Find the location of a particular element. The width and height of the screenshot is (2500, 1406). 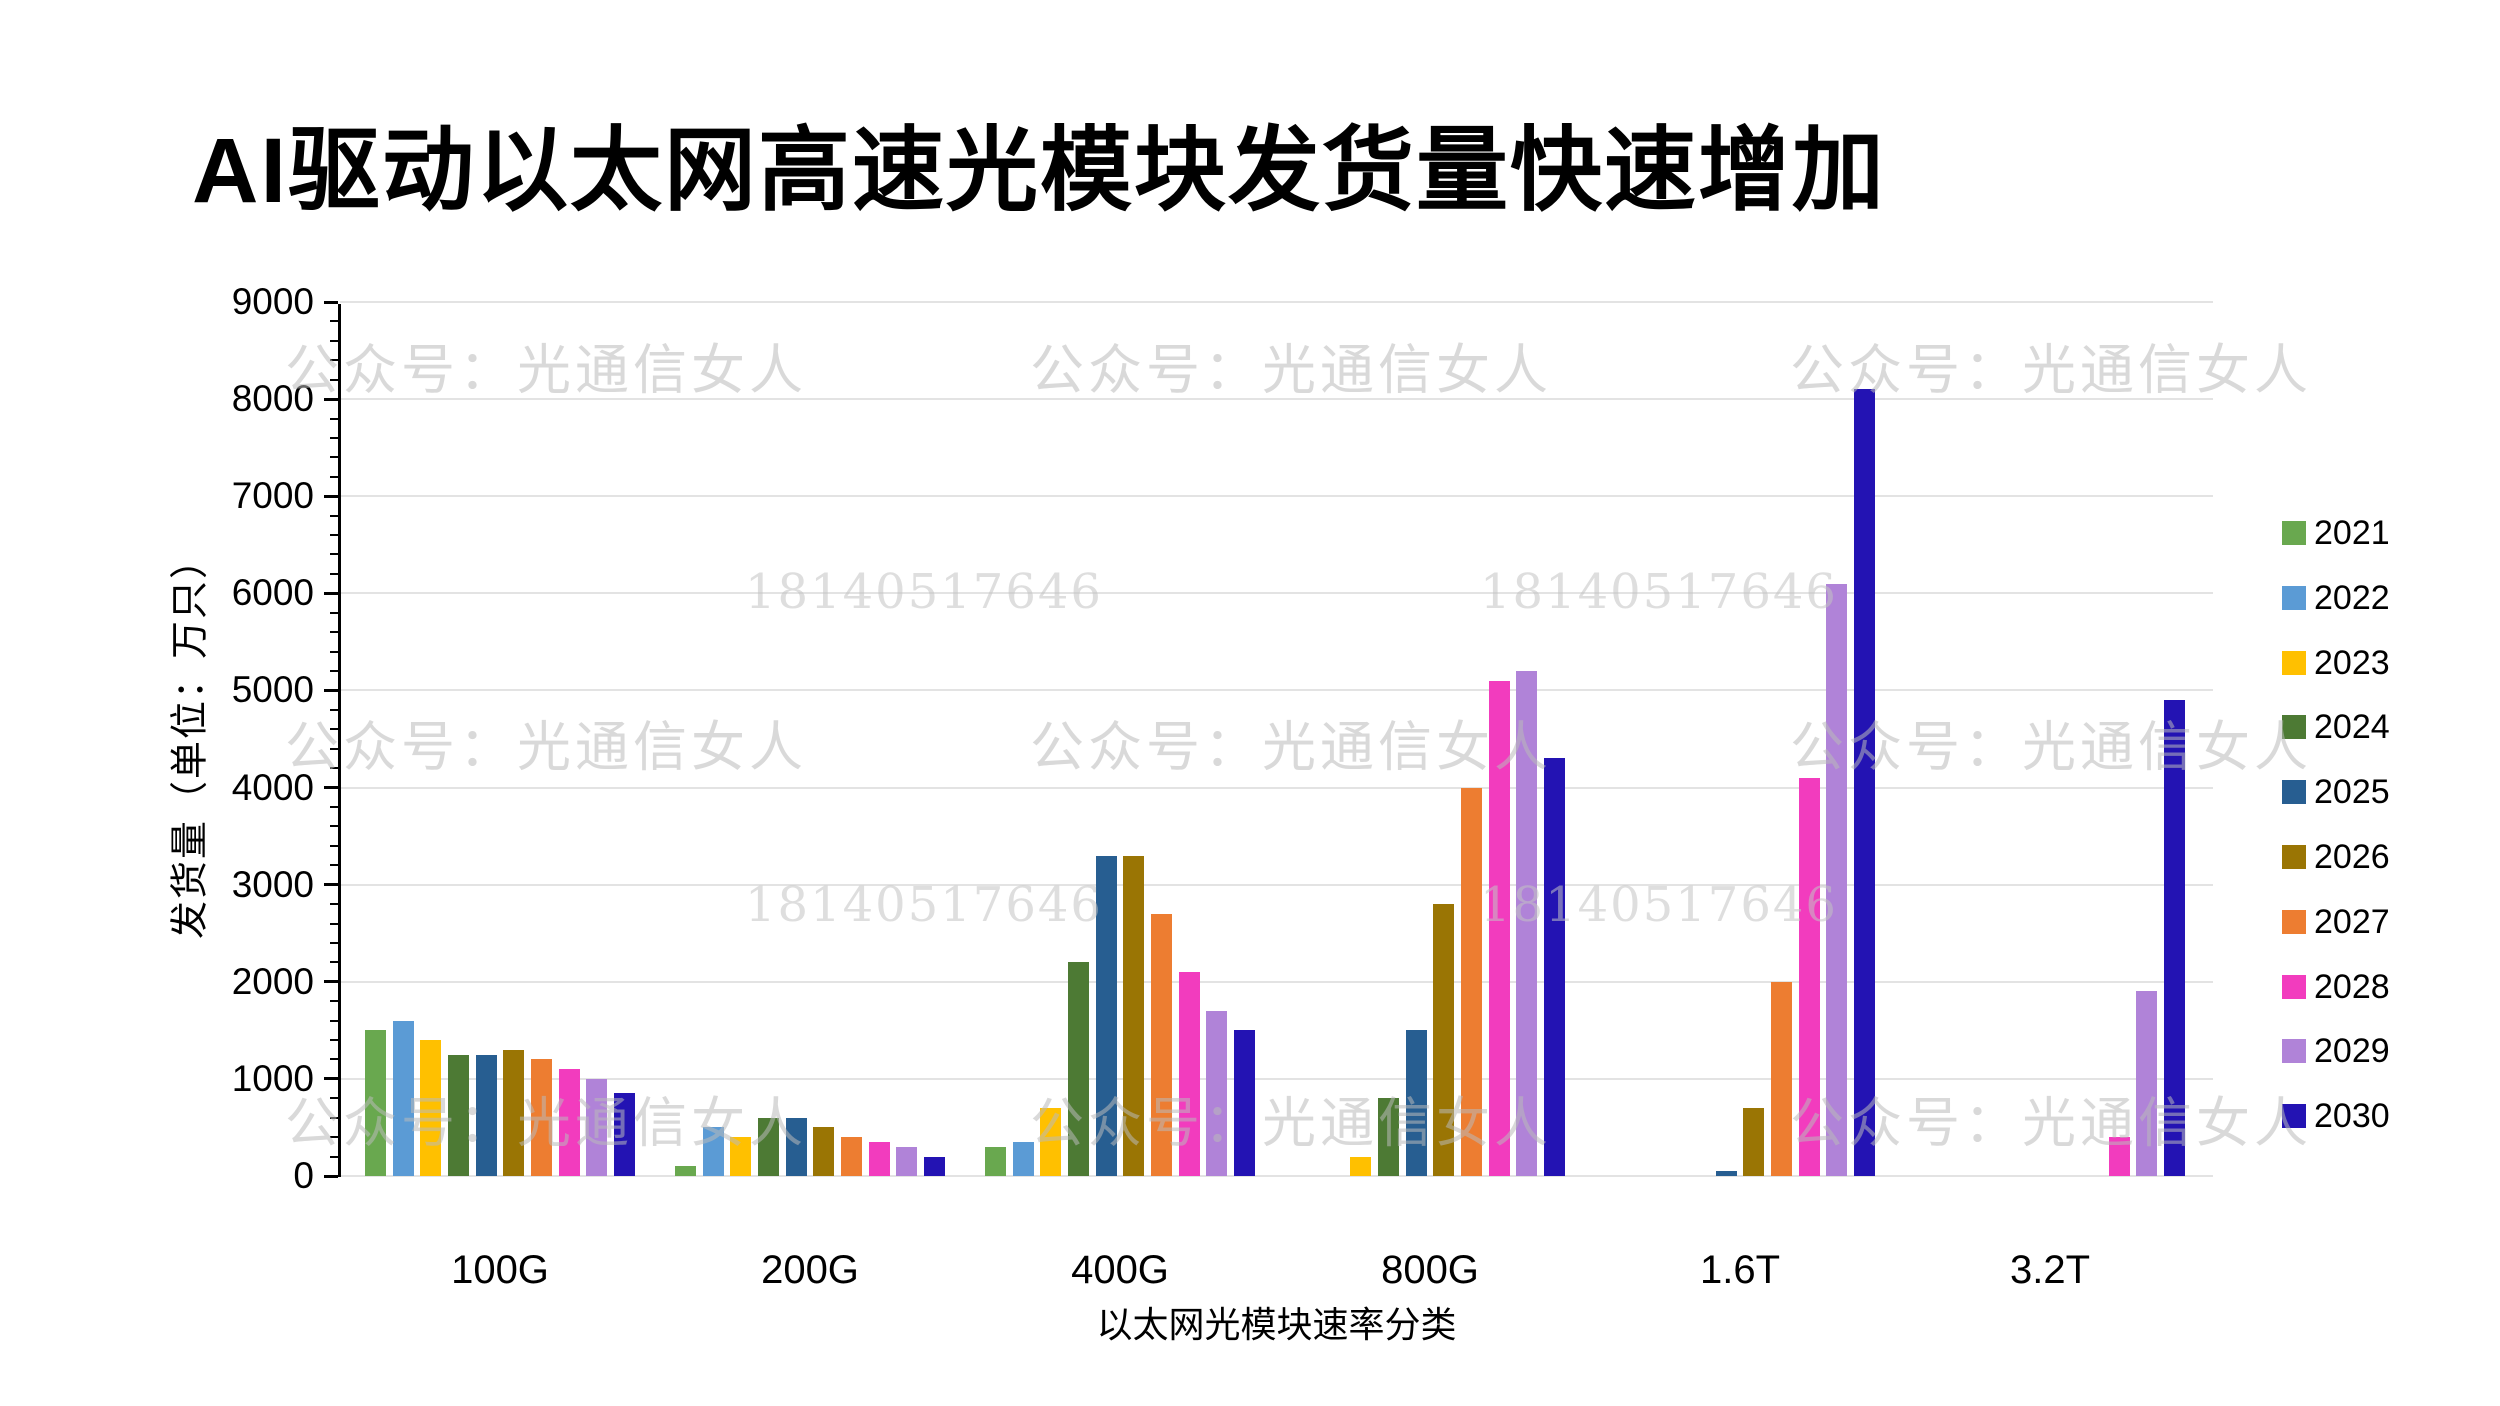

y-axis-title: 发货量（单位：万只） is located at coordinates (190, 739).